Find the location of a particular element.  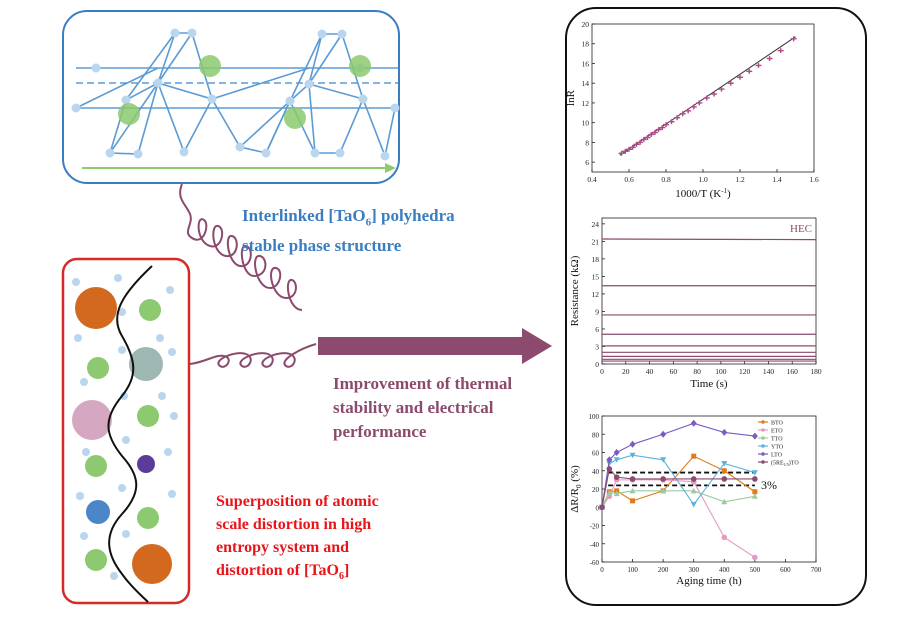

legend-label: LTO is located at coordinates (777, 456).